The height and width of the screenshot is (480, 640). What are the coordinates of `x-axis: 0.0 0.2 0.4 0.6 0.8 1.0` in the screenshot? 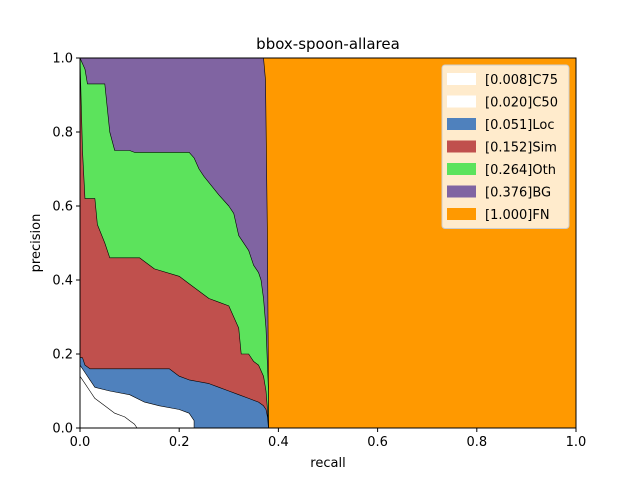 It's located at (328, 439).